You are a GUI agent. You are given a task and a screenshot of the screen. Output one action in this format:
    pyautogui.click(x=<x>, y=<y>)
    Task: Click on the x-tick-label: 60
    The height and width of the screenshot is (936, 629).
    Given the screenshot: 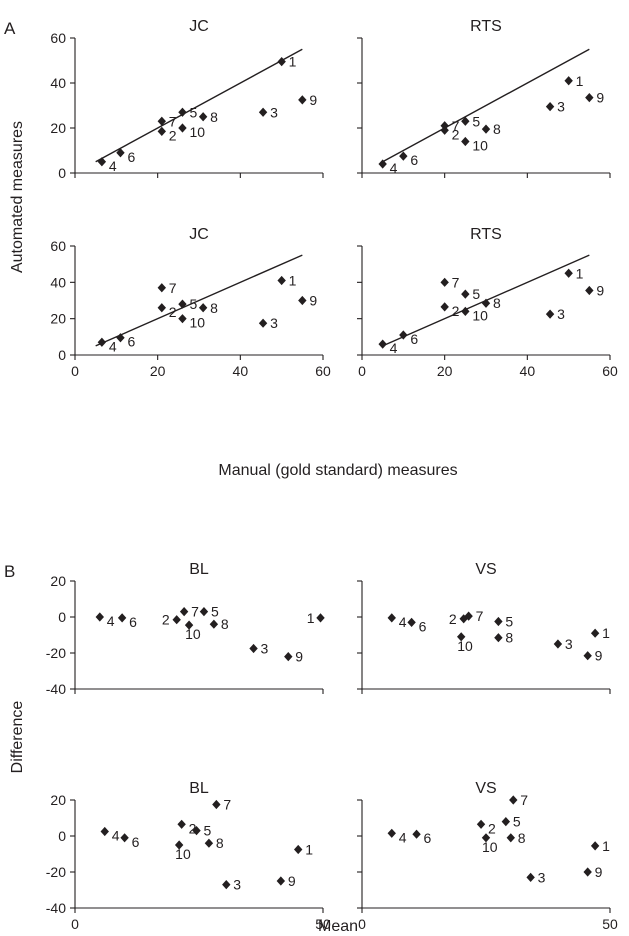 What is the action you would take?
    pyautogui.click(x=323, y=371)
    